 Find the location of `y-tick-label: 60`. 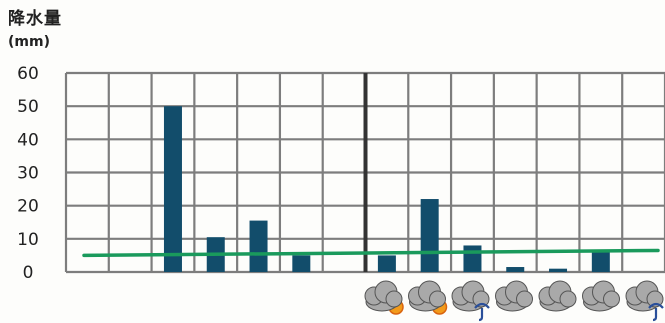

y-tick-label: 60 is located at coordinates (28, 74).